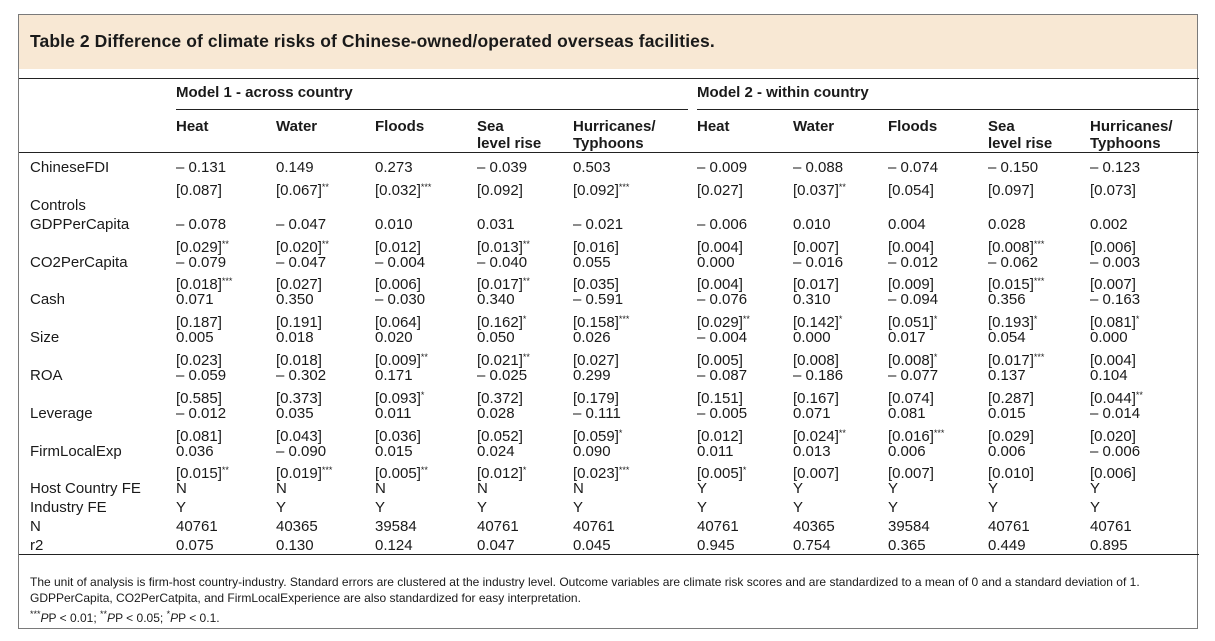  What do you see at coordinates (608, 143) in the screenshot?
I see `column-header-line: Typhoons` at bounding box center [608, 143].